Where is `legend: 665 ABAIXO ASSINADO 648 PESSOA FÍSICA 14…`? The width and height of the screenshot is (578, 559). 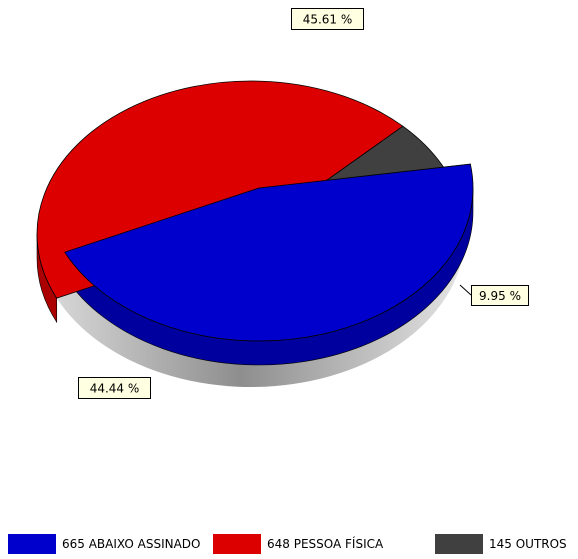
legend: 665 ABAIXO ASSINADO 648 PESSOA FÍSICA 14… is located at coordinates (289, 544).